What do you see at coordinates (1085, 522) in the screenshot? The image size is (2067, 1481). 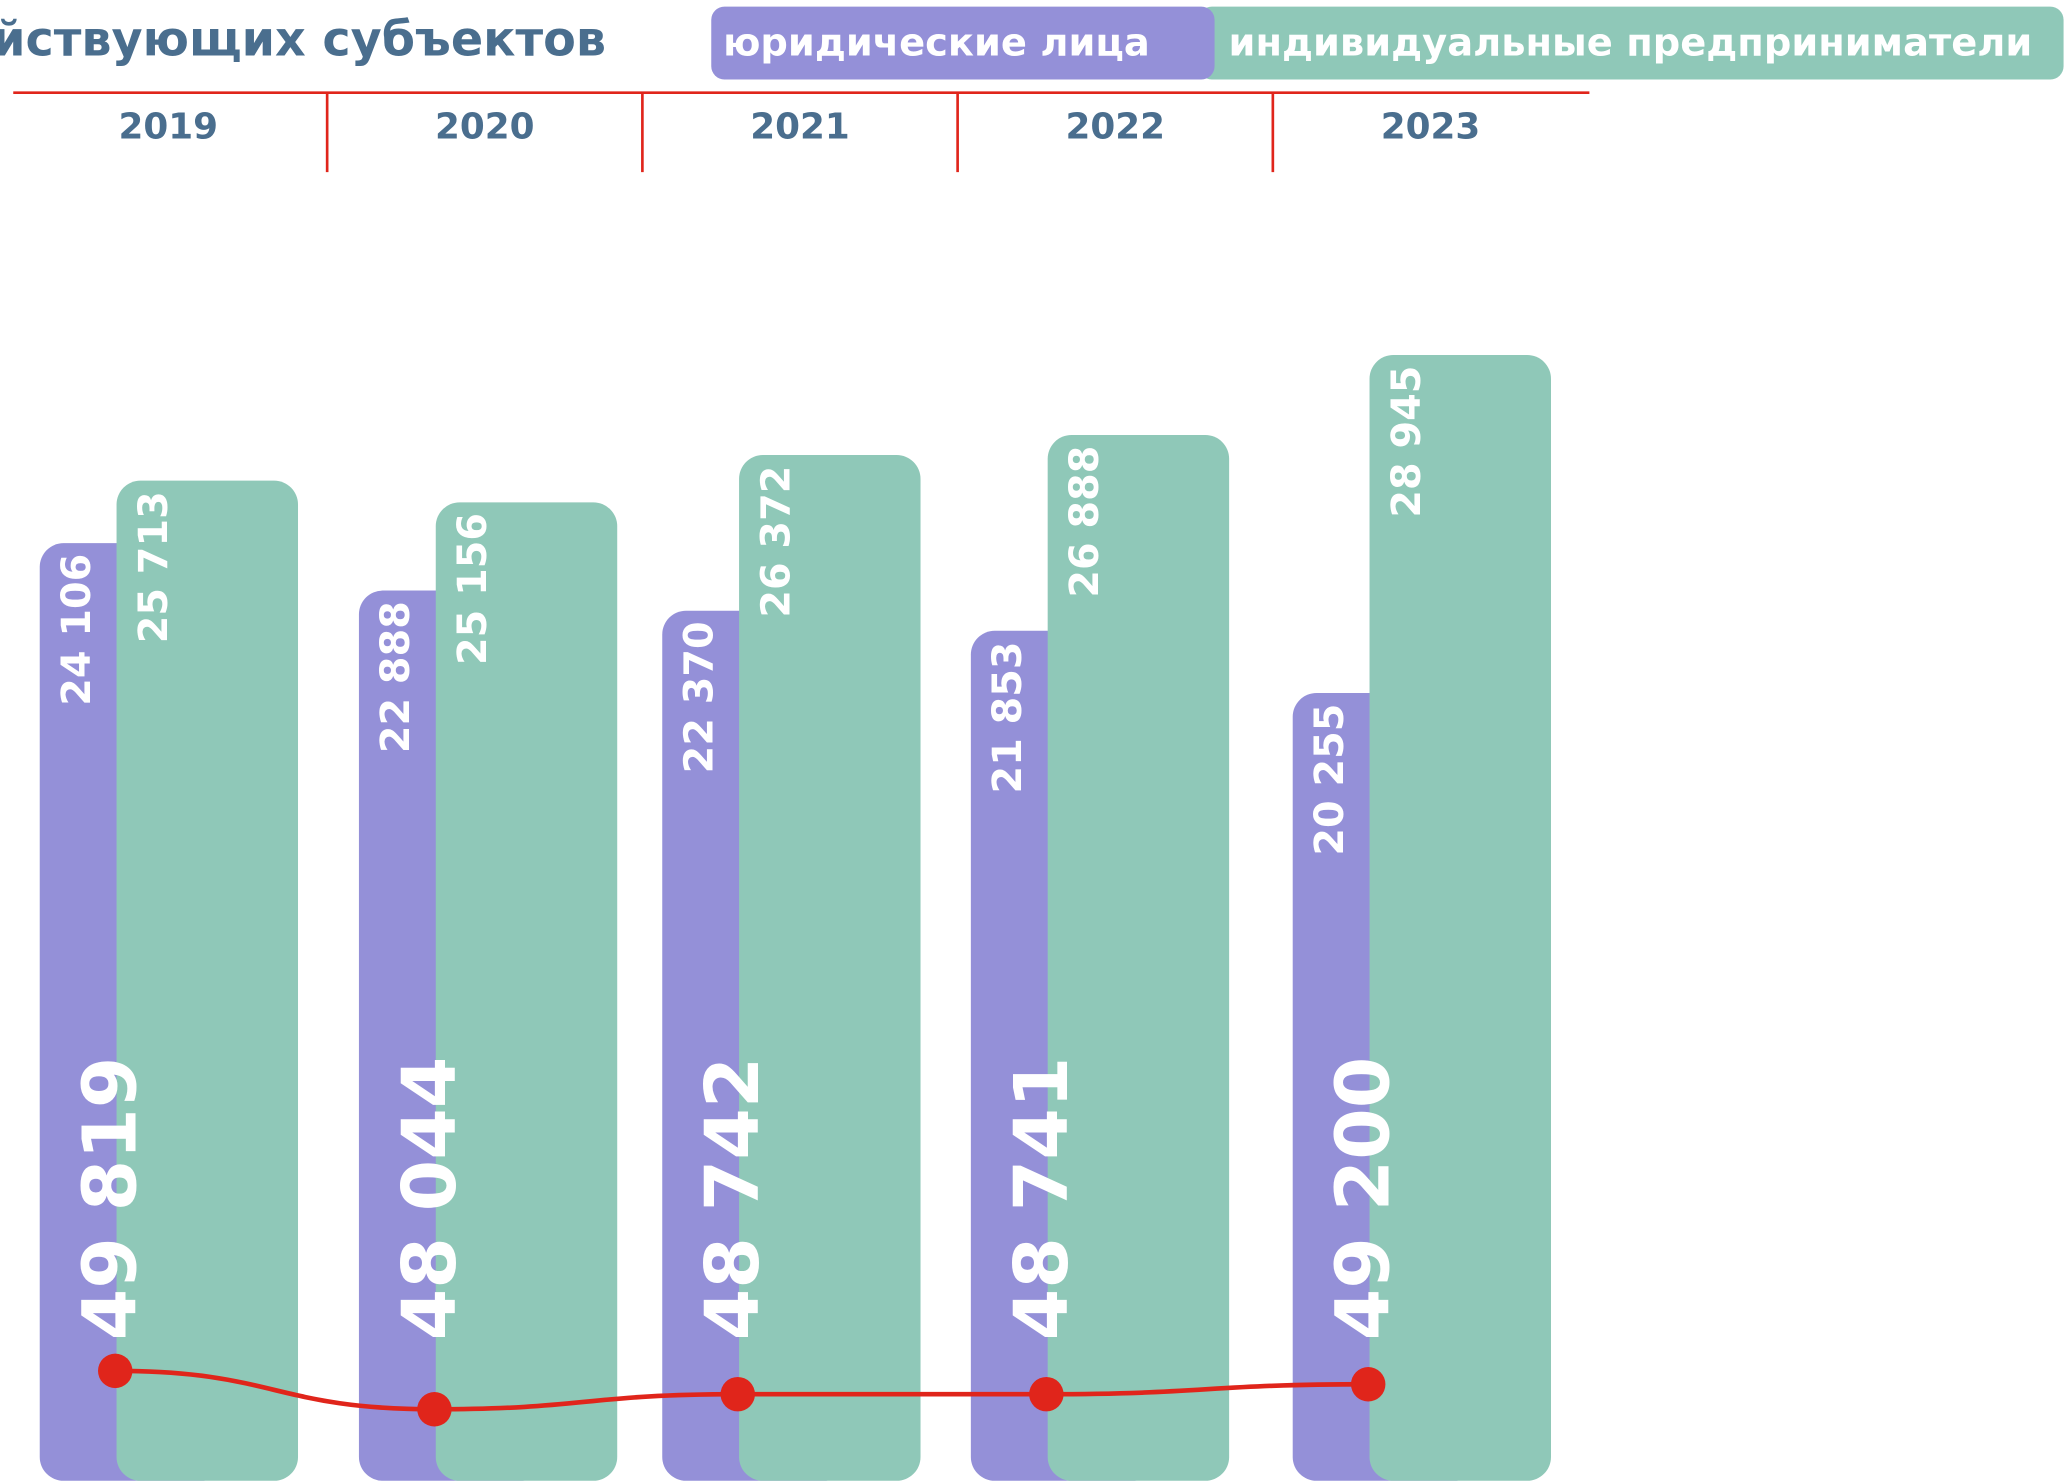 I see `value-label: 26 888` at bounding box center [1085, 522].